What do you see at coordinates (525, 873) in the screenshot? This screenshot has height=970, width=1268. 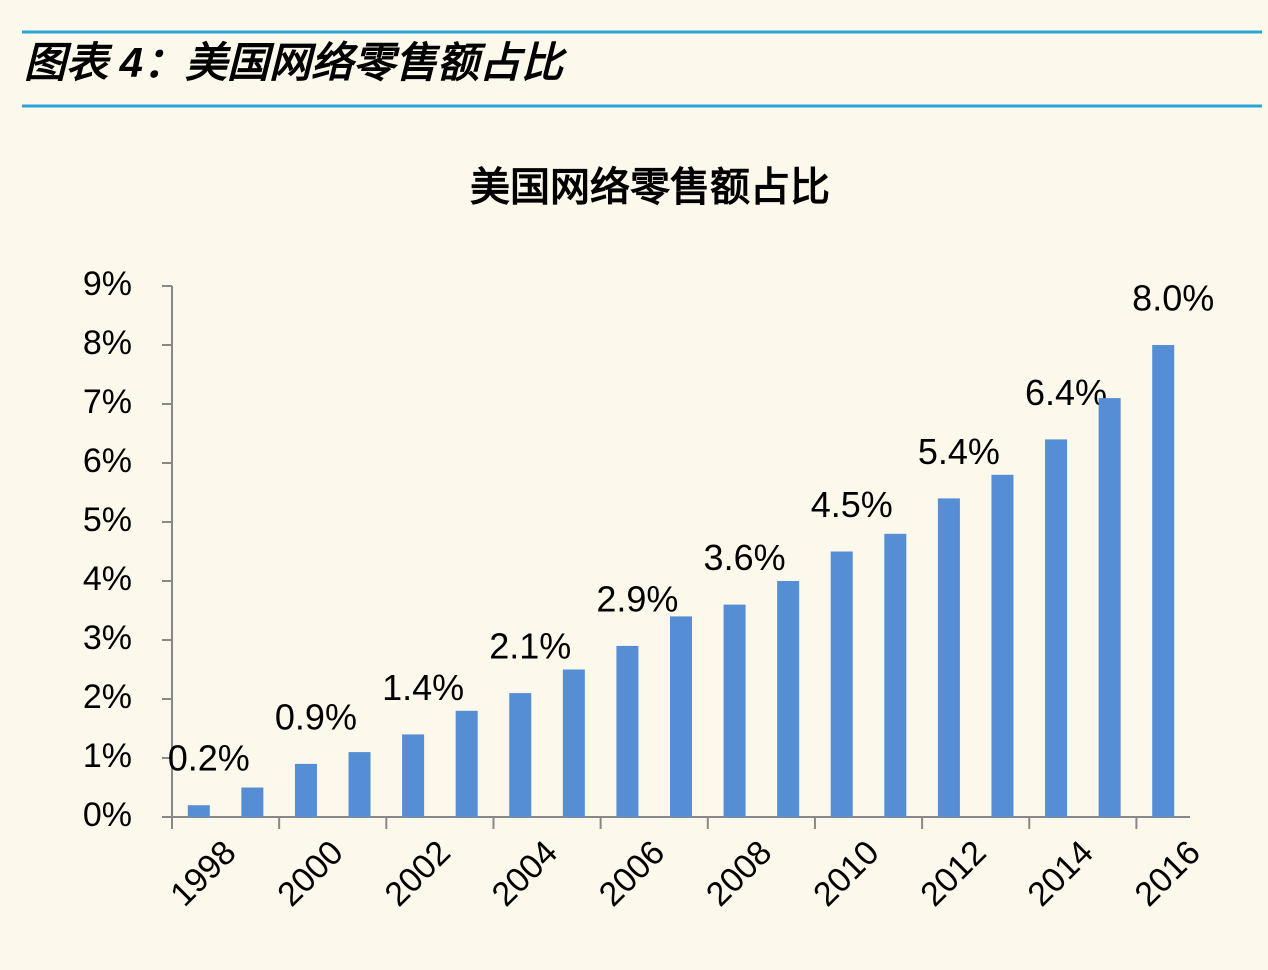 I see `x-tick-label: 2004` at bounding box center [525, 873].